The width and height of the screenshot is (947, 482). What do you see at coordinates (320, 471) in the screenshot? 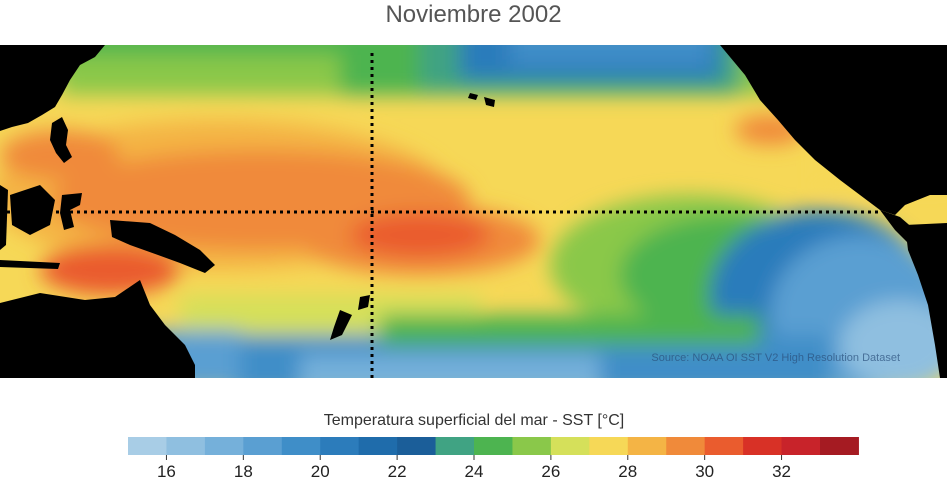
I see `colorbar-tick-label: 20` at bounding box center [320, 471].